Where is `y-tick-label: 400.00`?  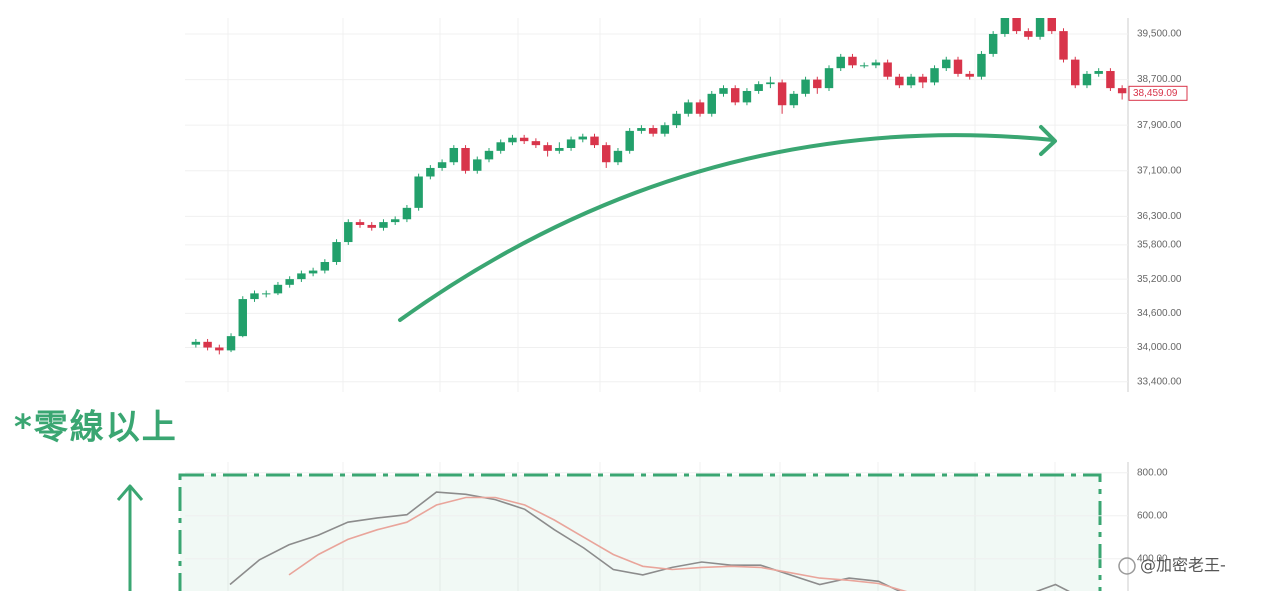
y-tick-label: 400.00 is located at coordinates (1152, 558).